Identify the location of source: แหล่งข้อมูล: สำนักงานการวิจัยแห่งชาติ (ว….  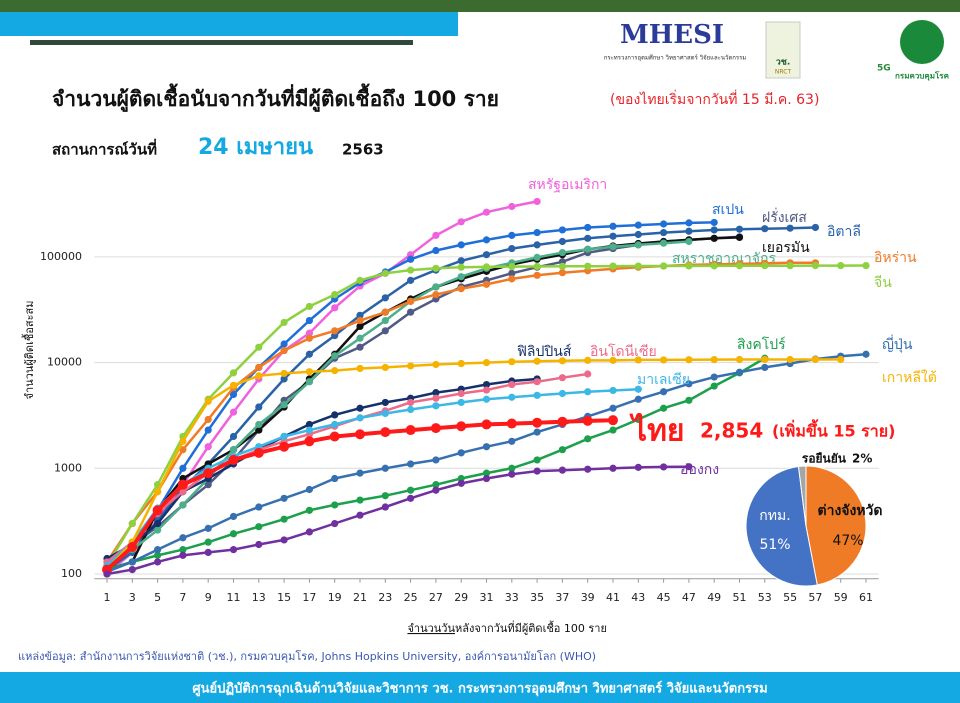
(307, 656).